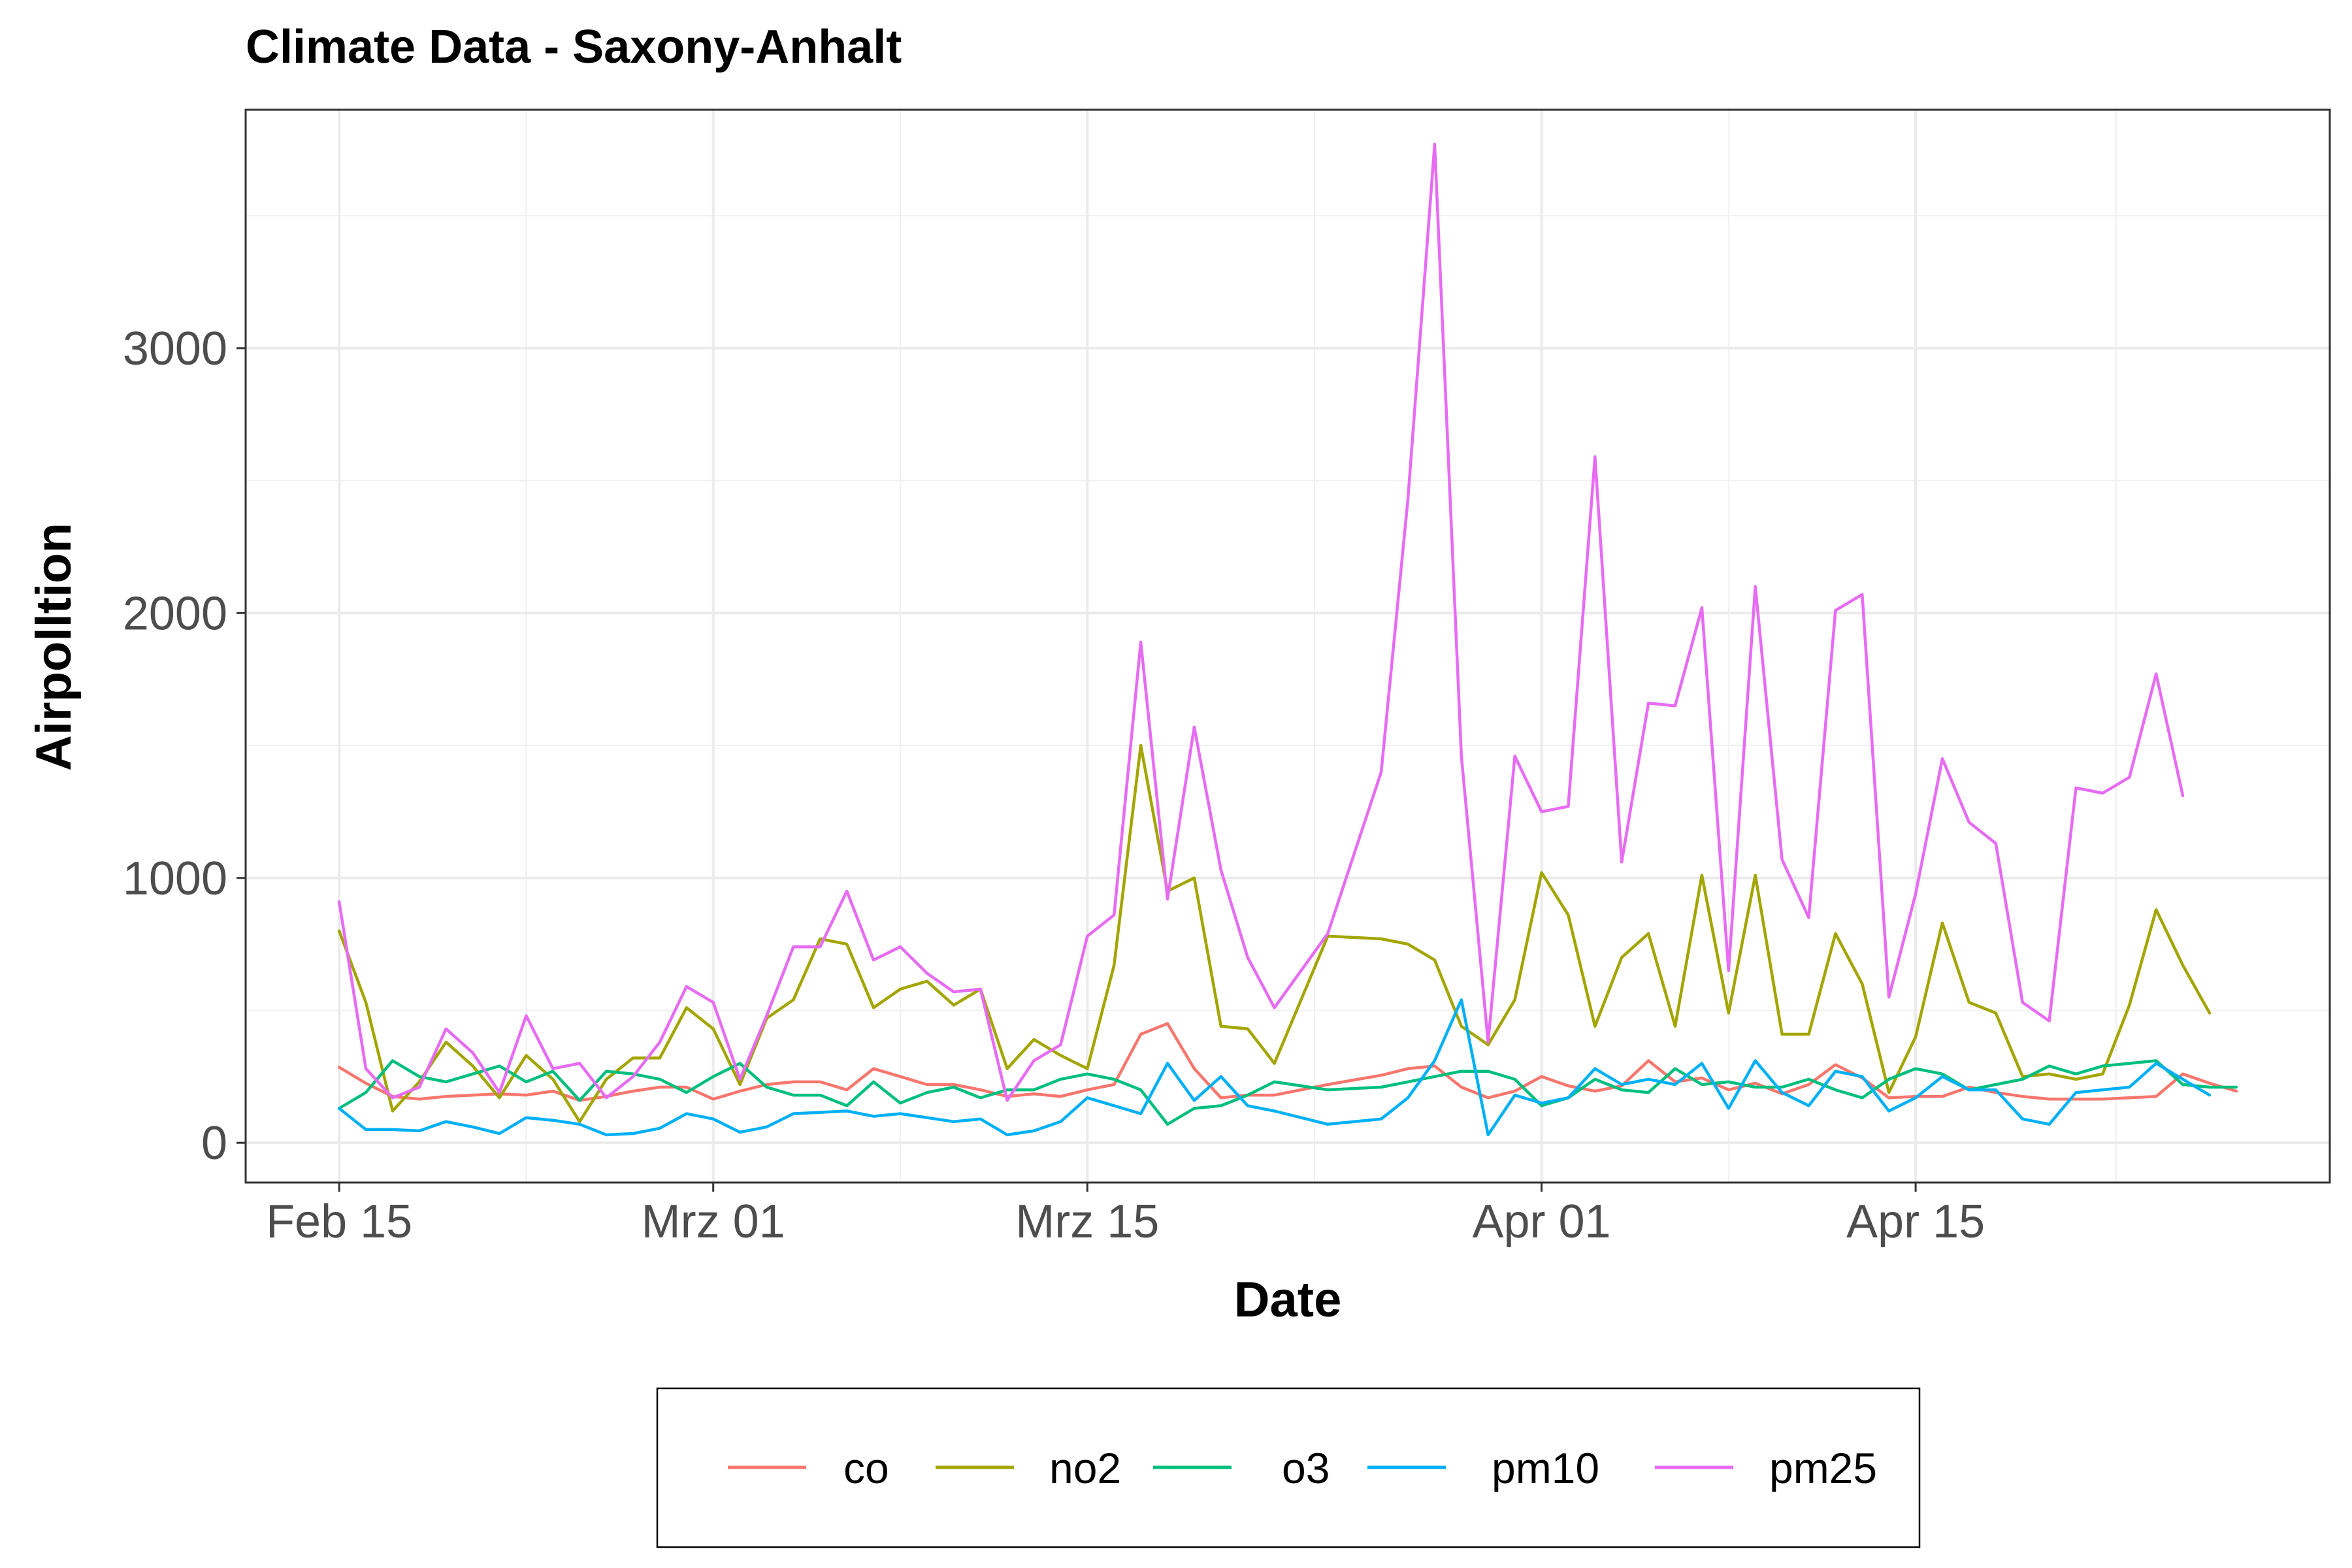 Image resolution: width=2352 pixels, height=1568 pixels. I want to click on x-axis-title: Date, so click(1288, 1300).